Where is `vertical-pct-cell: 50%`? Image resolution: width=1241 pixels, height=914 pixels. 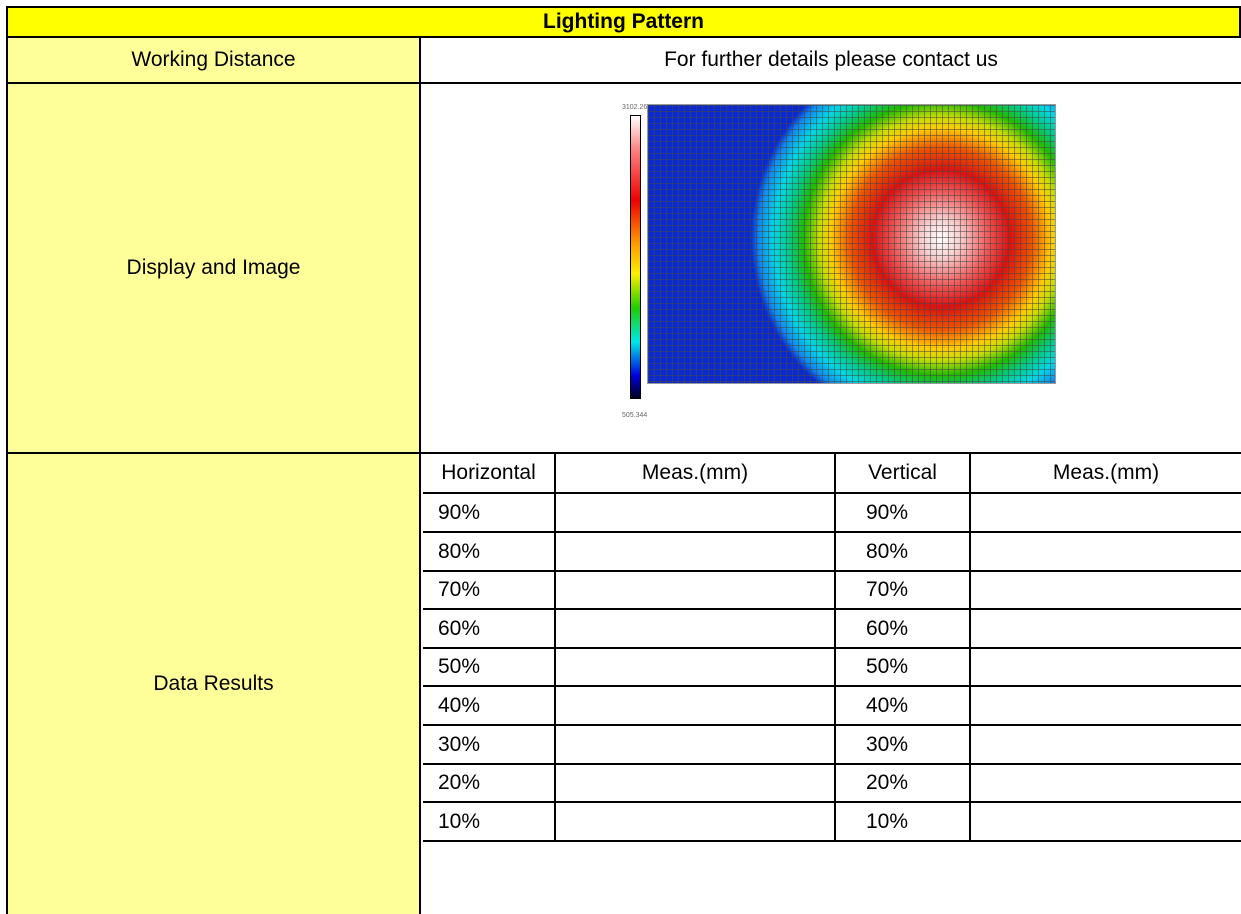 vertical-pct-cell: 50% is located at coordinates (887, 666).